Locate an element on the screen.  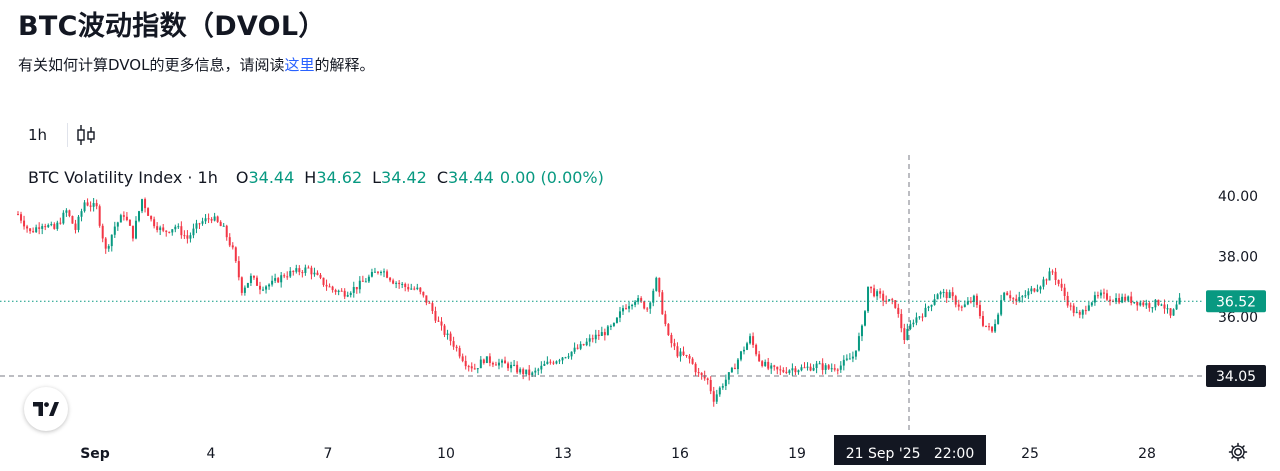
here-link: 这里 is located at coordinates (299, 65).